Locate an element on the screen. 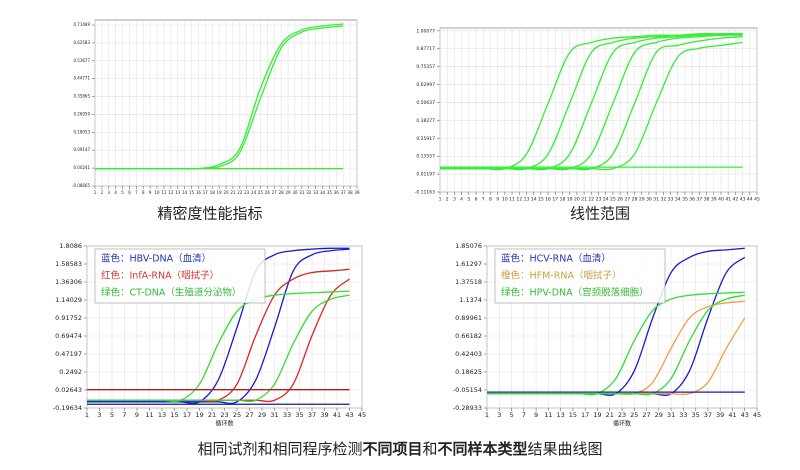 The image size is (800, 470). x-tick-label: 38 is located at coordinates (707, 200).